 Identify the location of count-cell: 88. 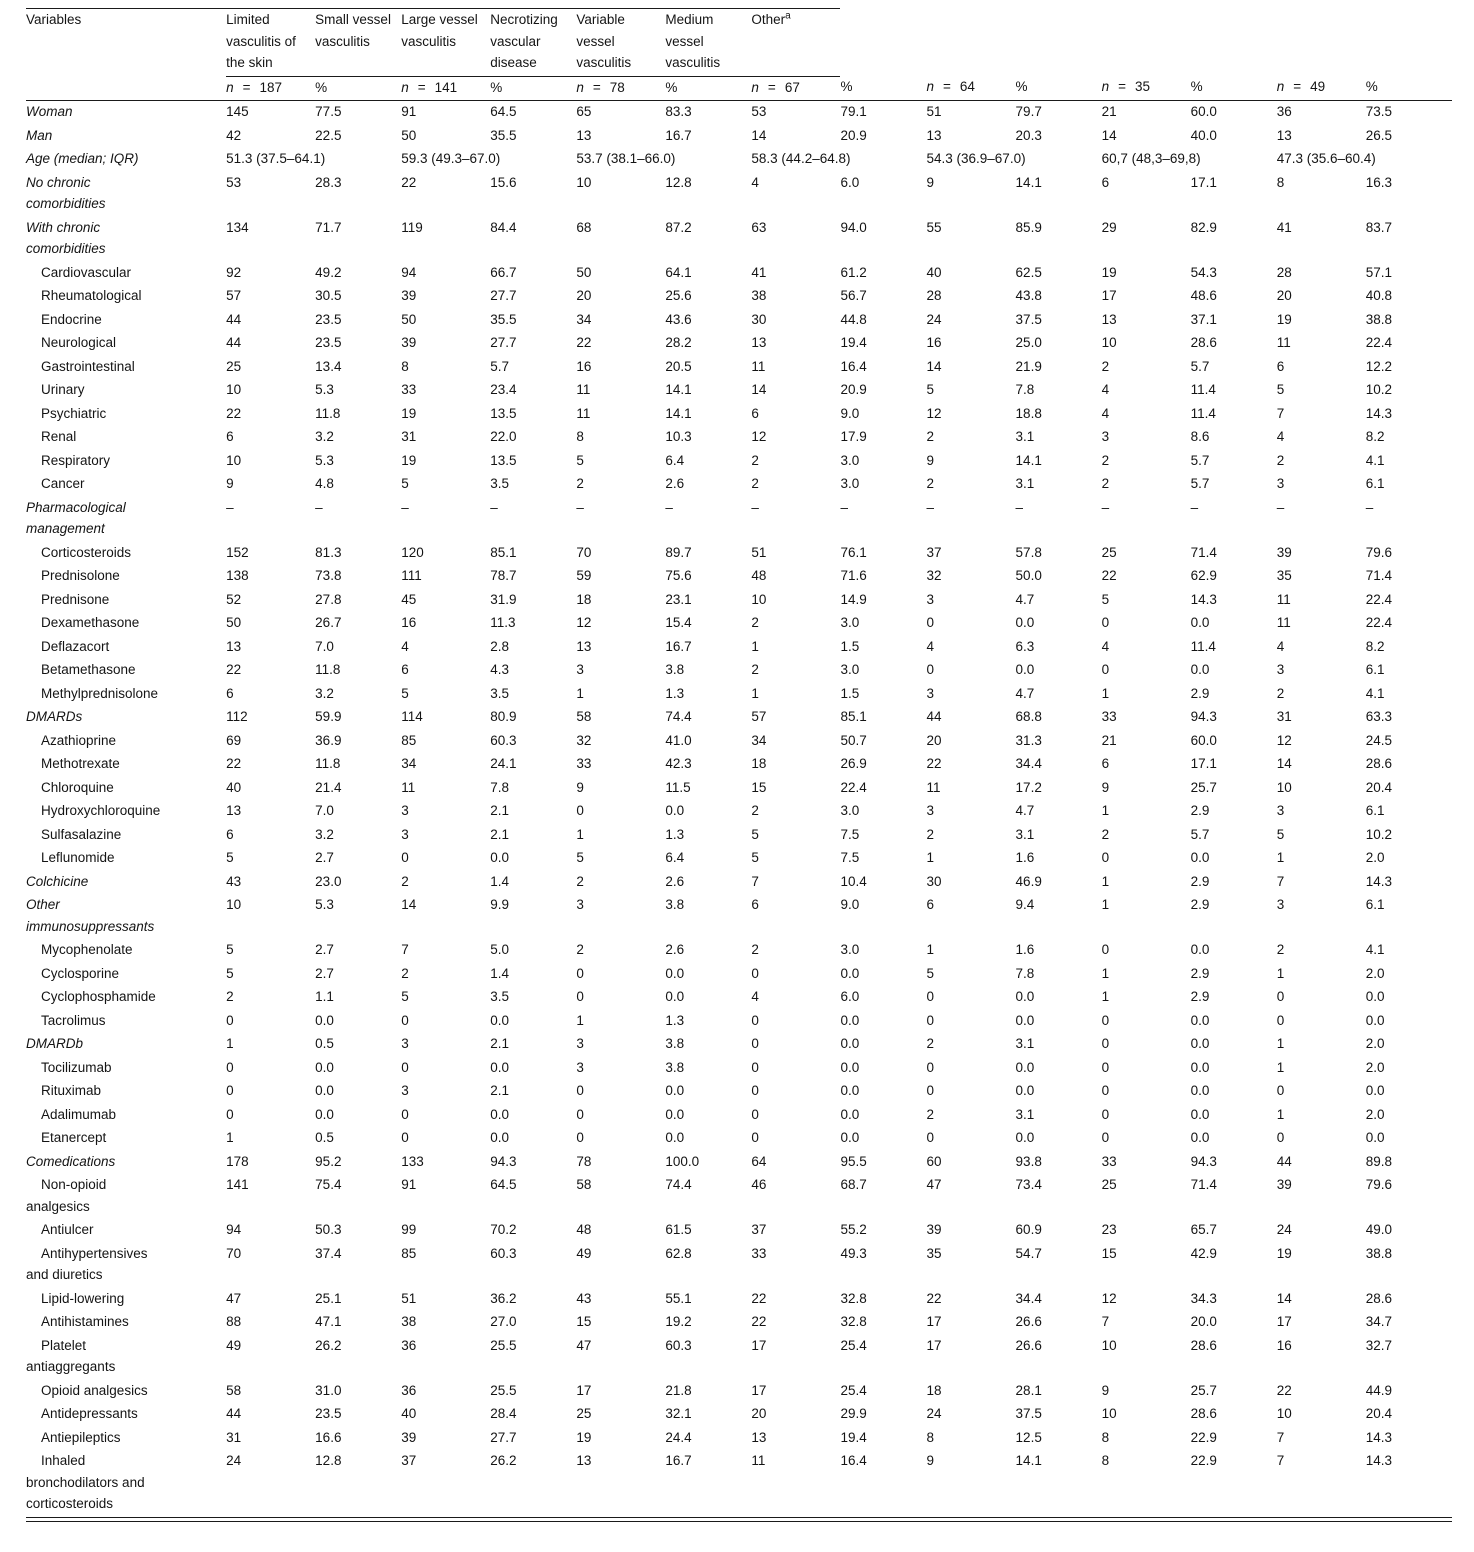
(234, 1321).